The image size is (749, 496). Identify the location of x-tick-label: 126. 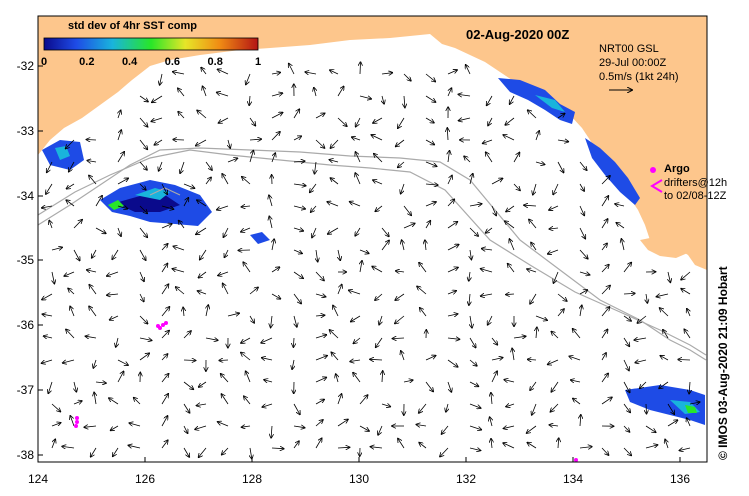
(145, 479).